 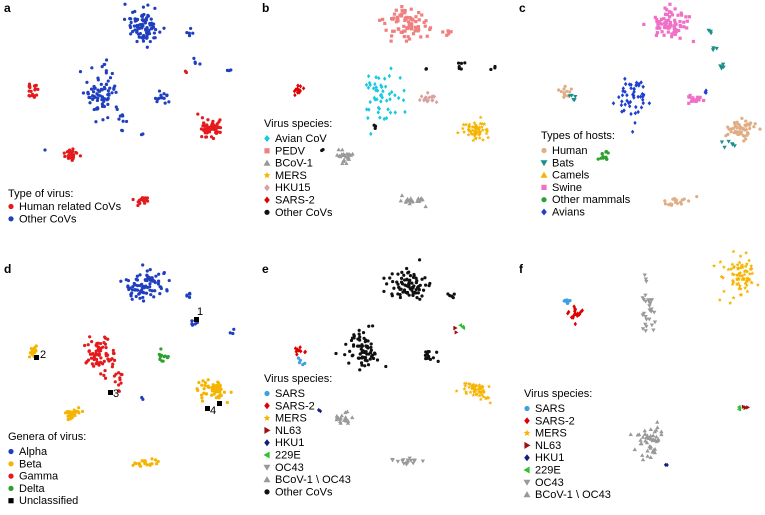 I want to click on unclassified-marker-4a, so click(x=207, y=408).